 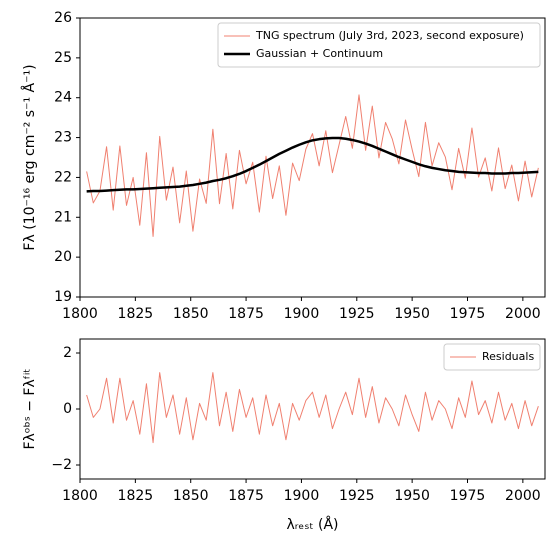 I want to click on y-tick-label: 22, so click(x=63, y=177).